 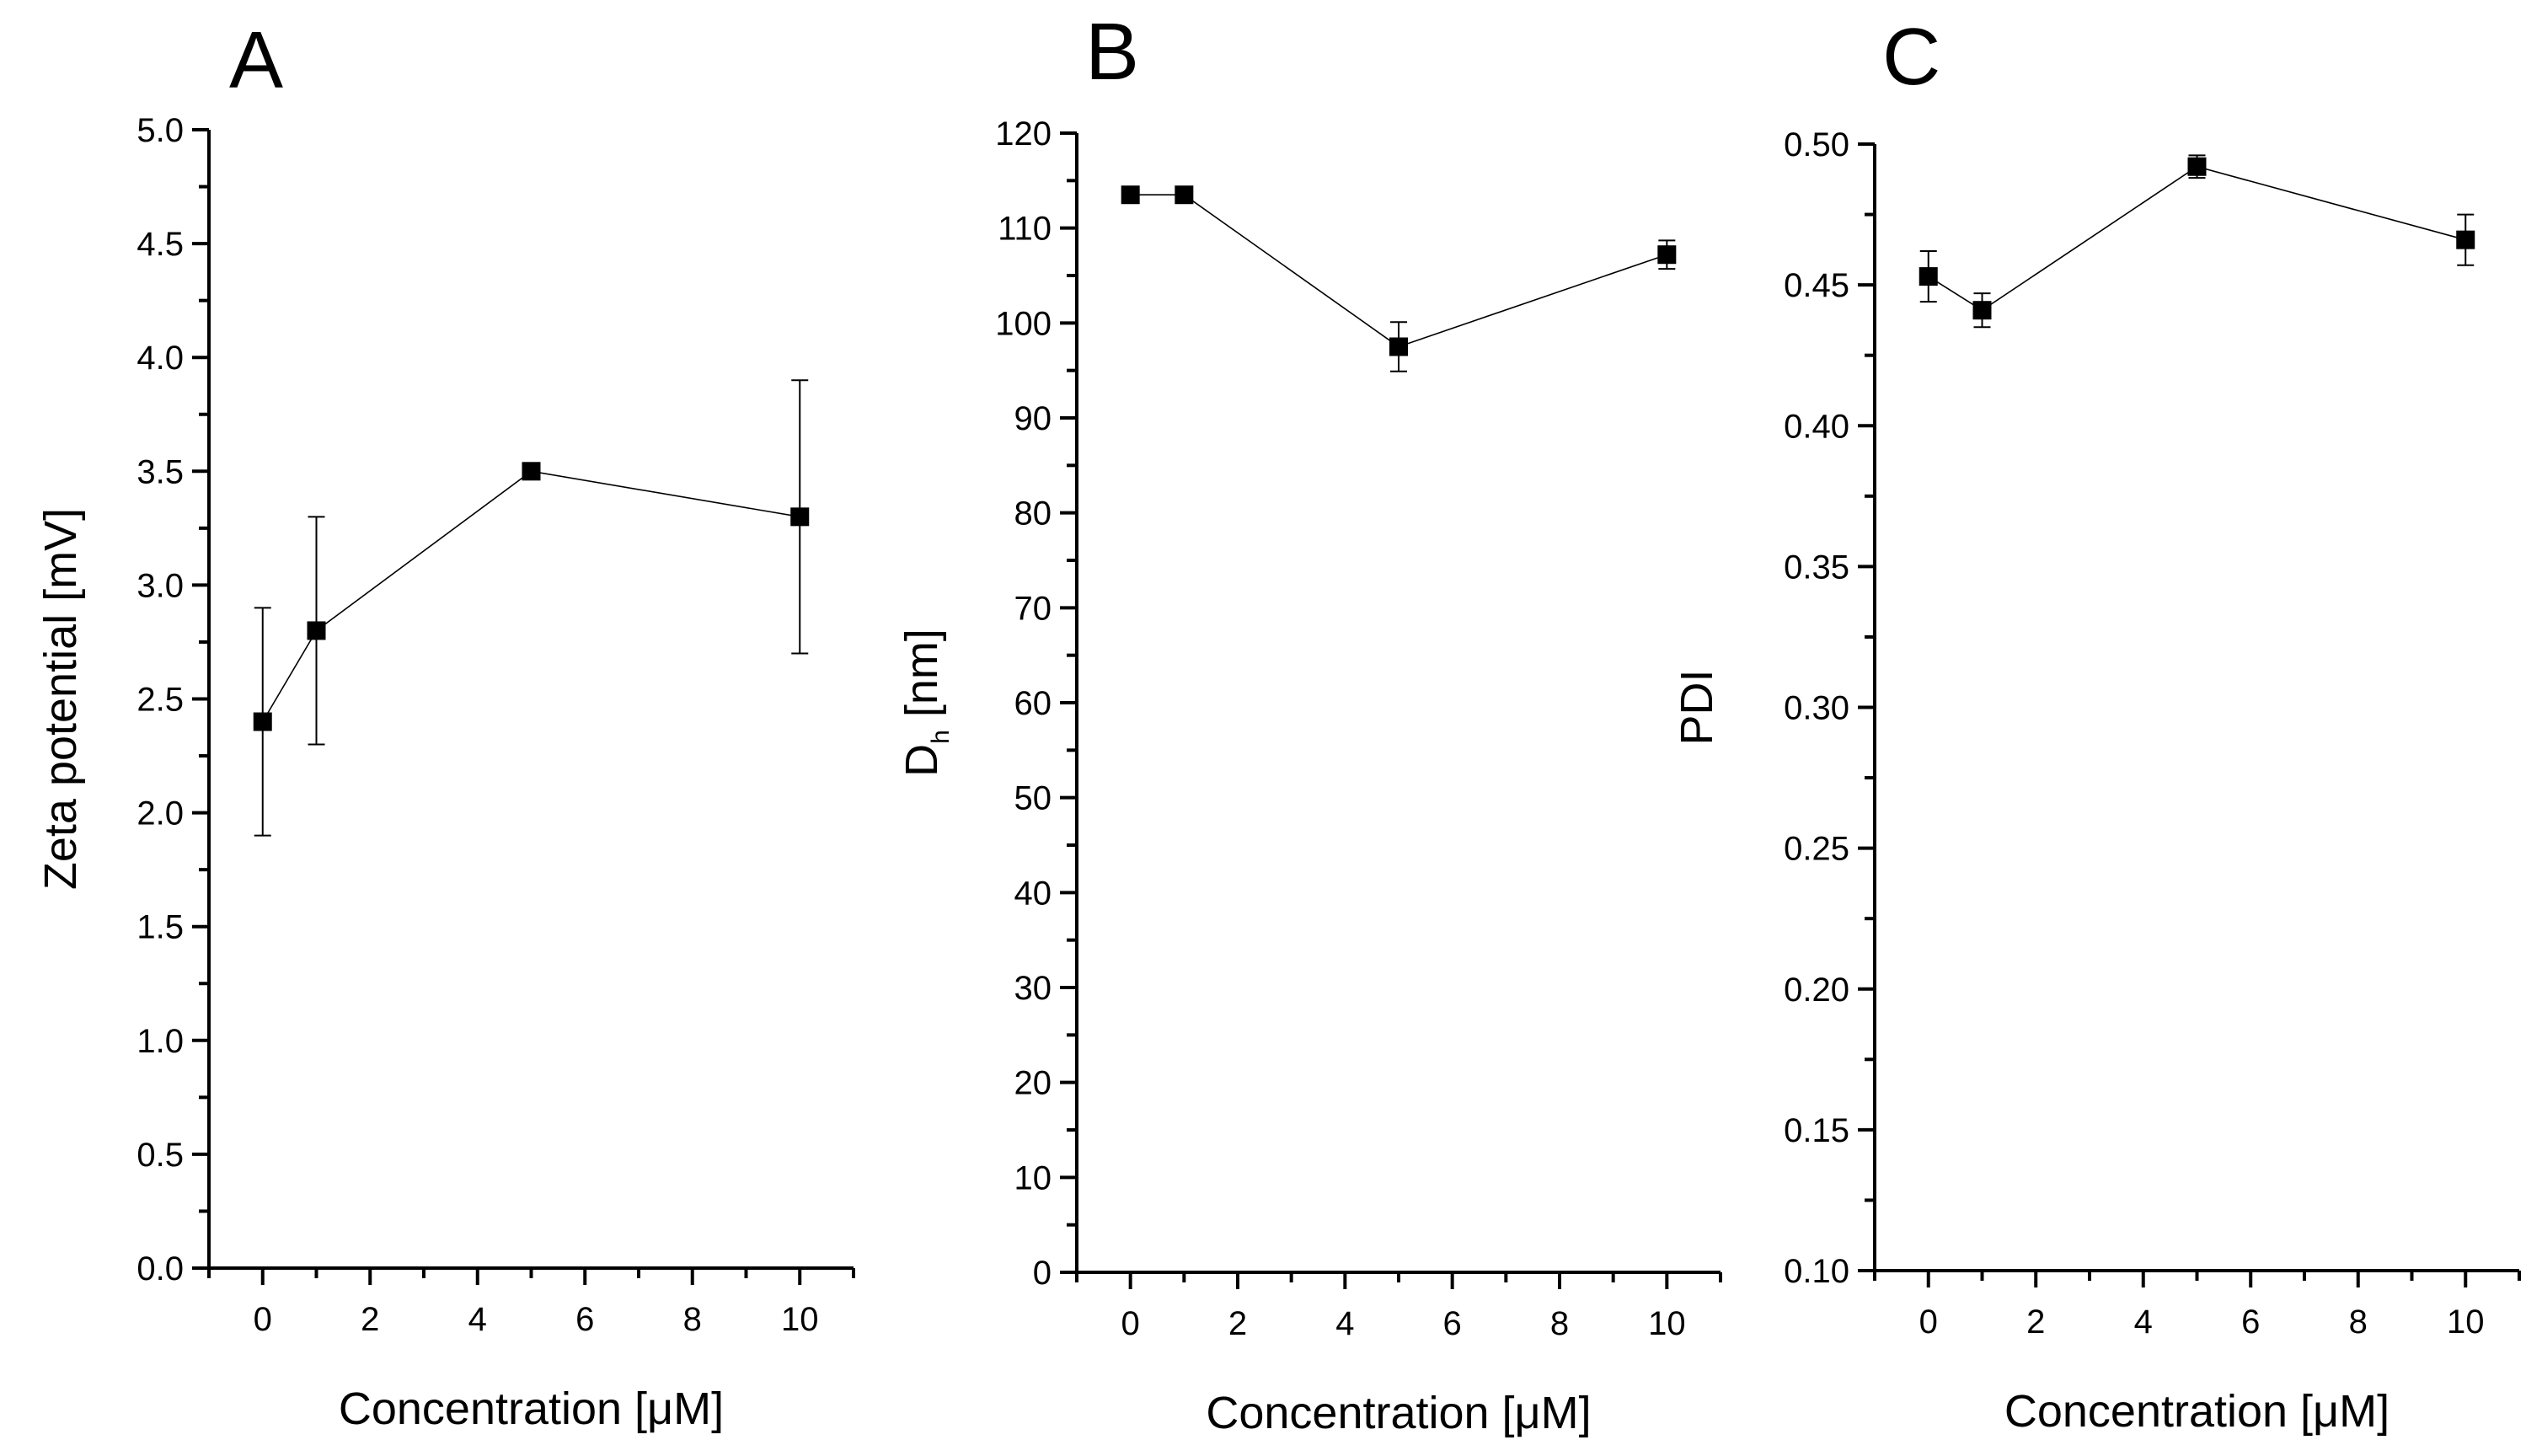 What do you see at coordinates (1816, 1271) in the screenshot?
I see `y-tick-label: 0.10` at bounding box center [1816, 1271].